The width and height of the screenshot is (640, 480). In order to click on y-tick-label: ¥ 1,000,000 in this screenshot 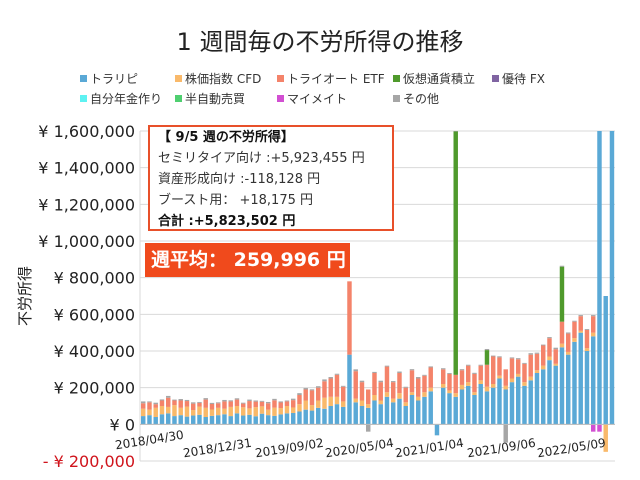, I will do `click(86, 241)`.